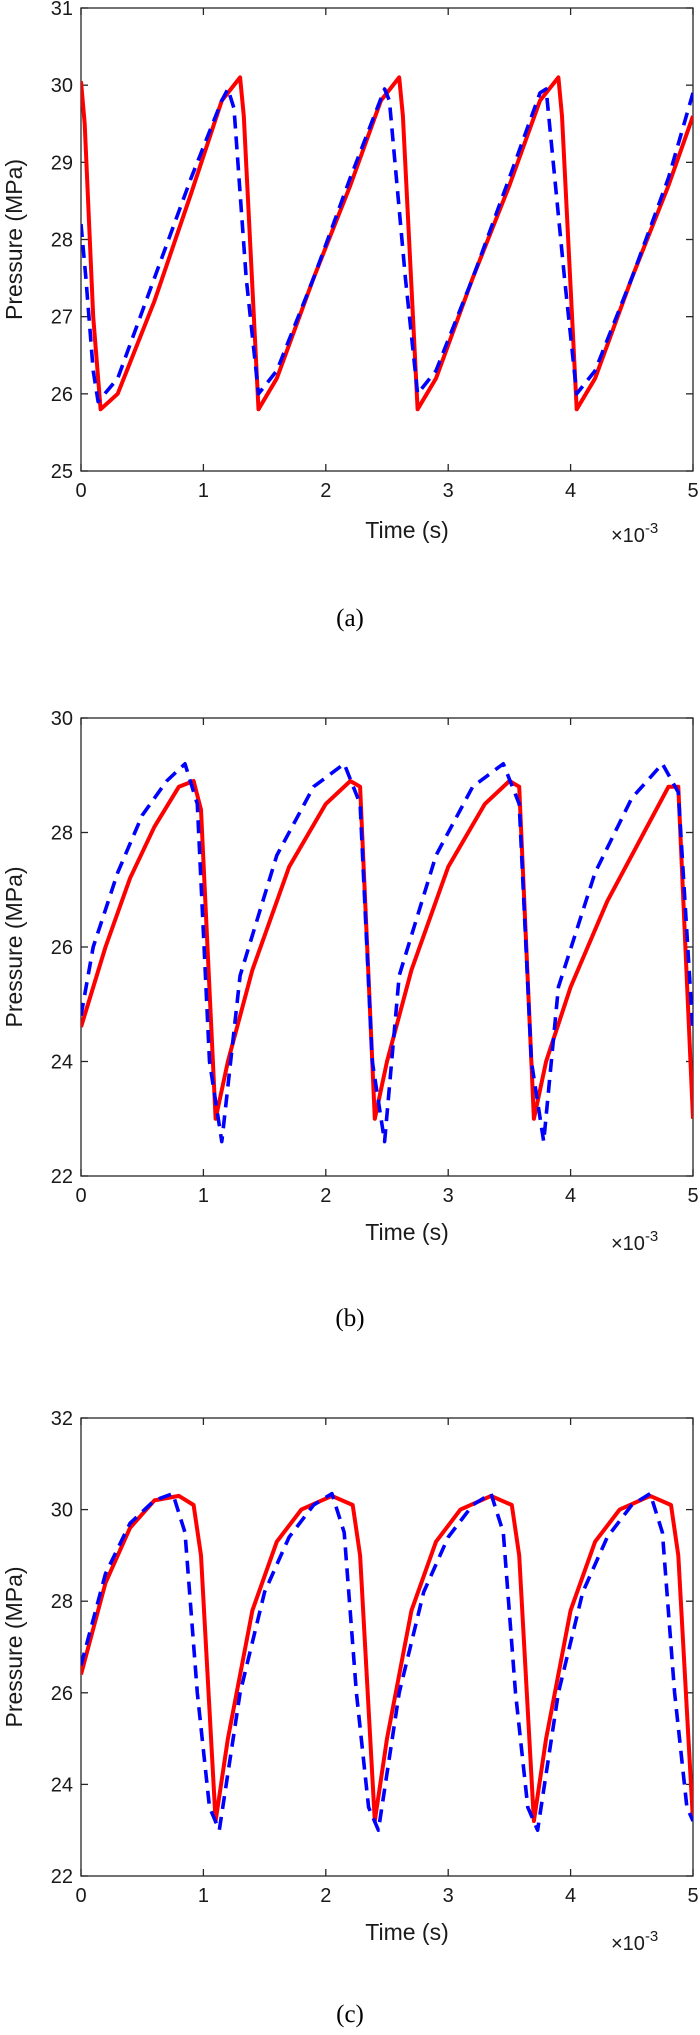 The width and height of the screenshot is (700, 2035). I want to click on panel-caption: (a), so click(350, 618).